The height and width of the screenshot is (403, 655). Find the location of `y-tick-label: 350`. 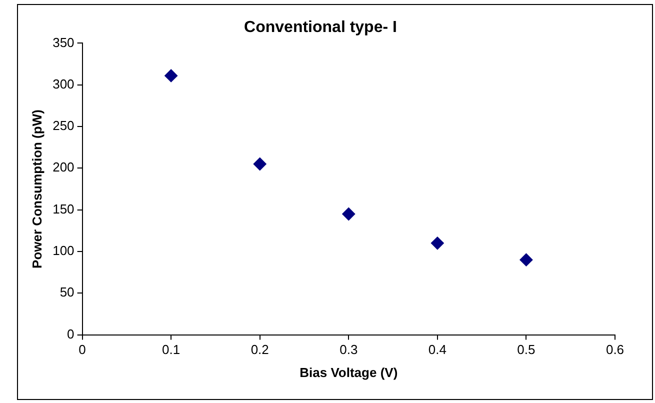

y-tick-label: 350 is located at coordinates (63, 42).